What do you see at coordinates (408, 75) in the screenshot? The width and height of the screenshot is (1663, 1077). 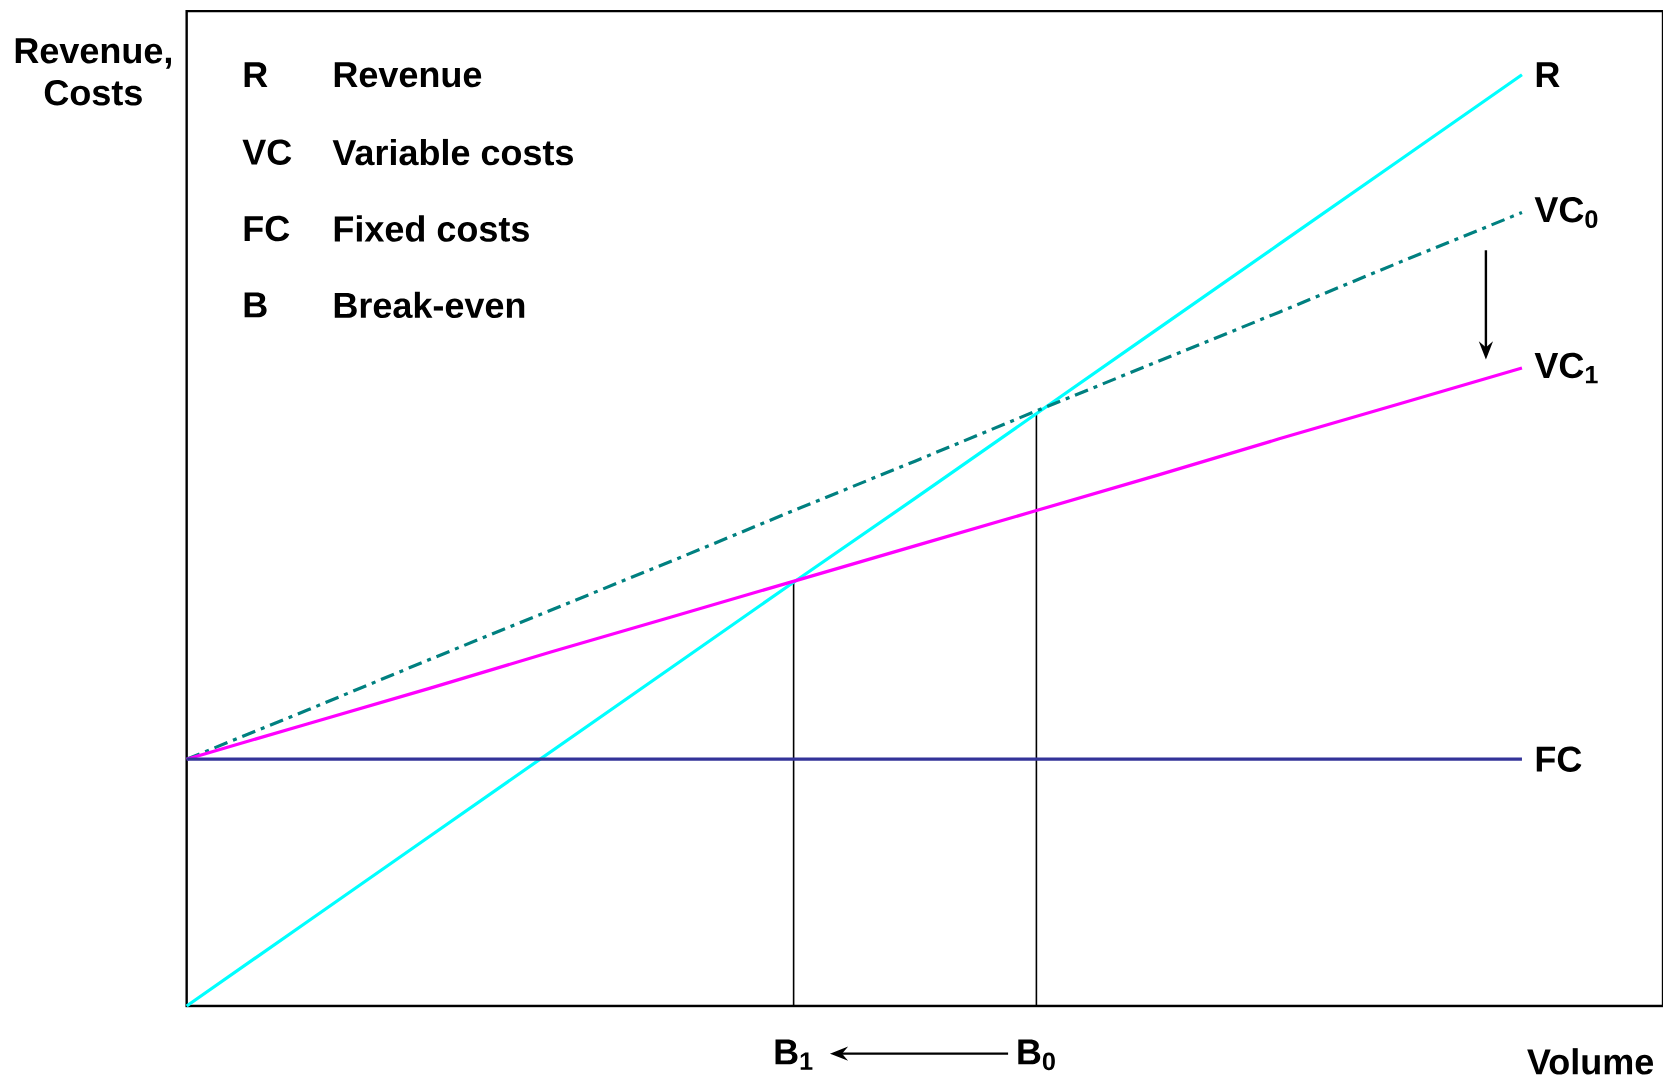 I see `annotation: Revenue` at bounding box center [408, 75].